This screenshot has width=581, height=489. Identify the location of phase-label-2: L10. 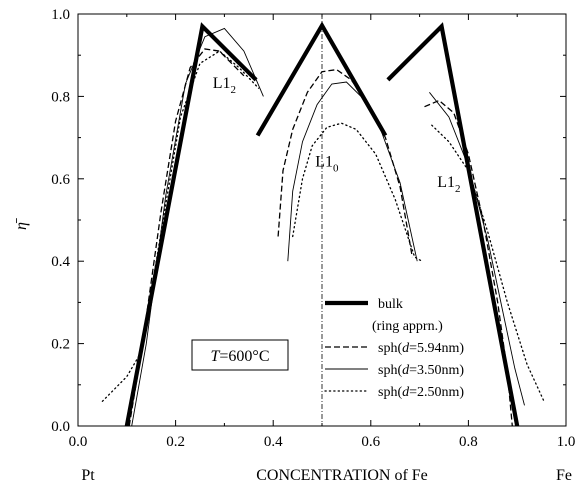
(327, 163).